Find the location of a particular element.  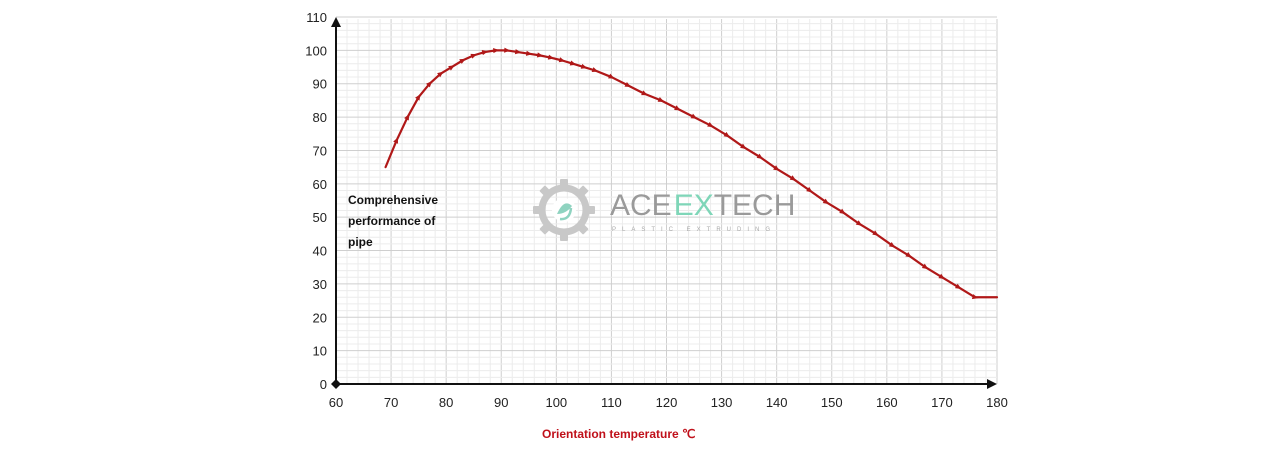

y-tick-label: 30 is located at coordinates (320, 284).